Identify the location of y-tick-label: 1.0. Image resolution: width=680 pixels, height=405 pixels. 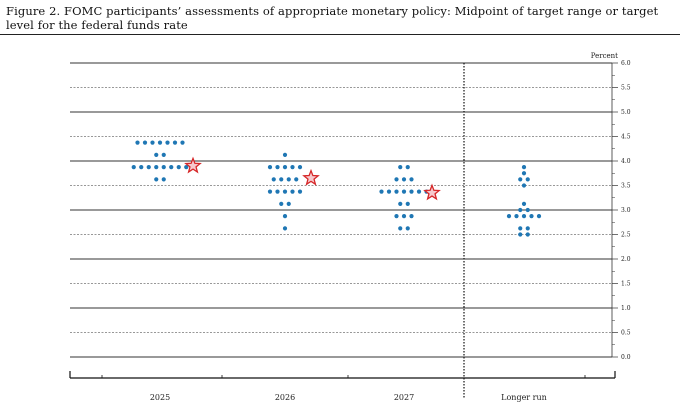
(626, 308).